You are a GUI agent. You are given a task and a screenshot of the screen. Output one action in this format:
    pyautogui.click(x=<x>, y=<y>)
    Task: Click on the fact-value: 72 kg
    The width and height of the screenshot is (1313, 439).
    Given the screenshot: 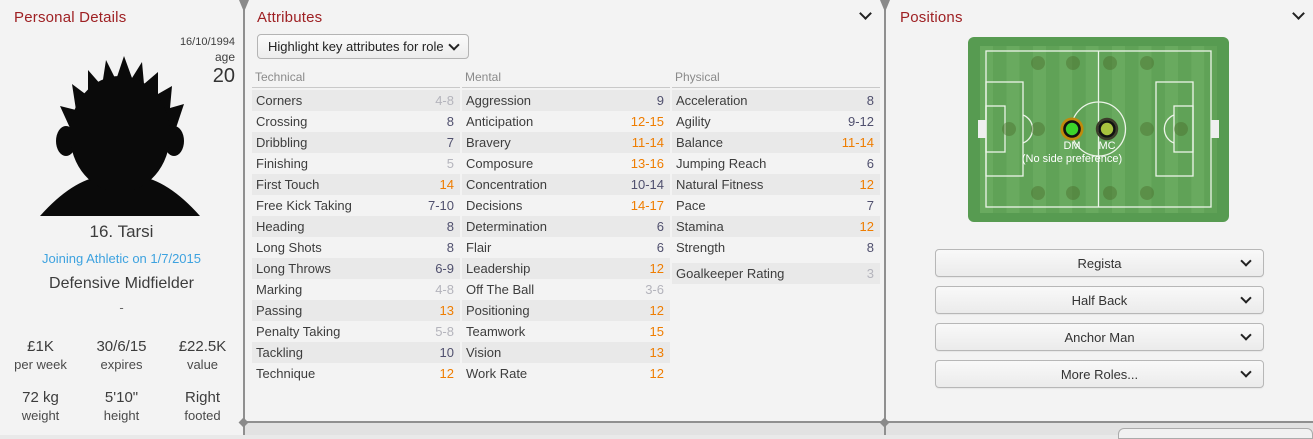 What is the action you would take?
    pyautogui.click(x=40, y=397)
    